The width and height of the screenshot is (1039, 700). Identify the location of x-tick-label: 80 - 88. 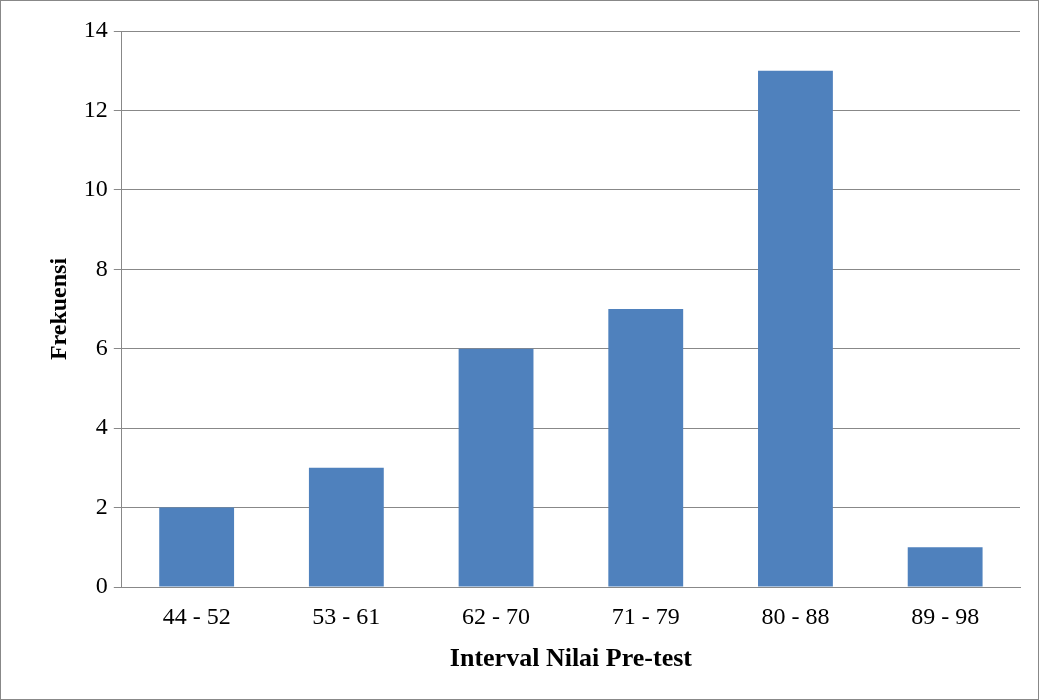
(795, 615).